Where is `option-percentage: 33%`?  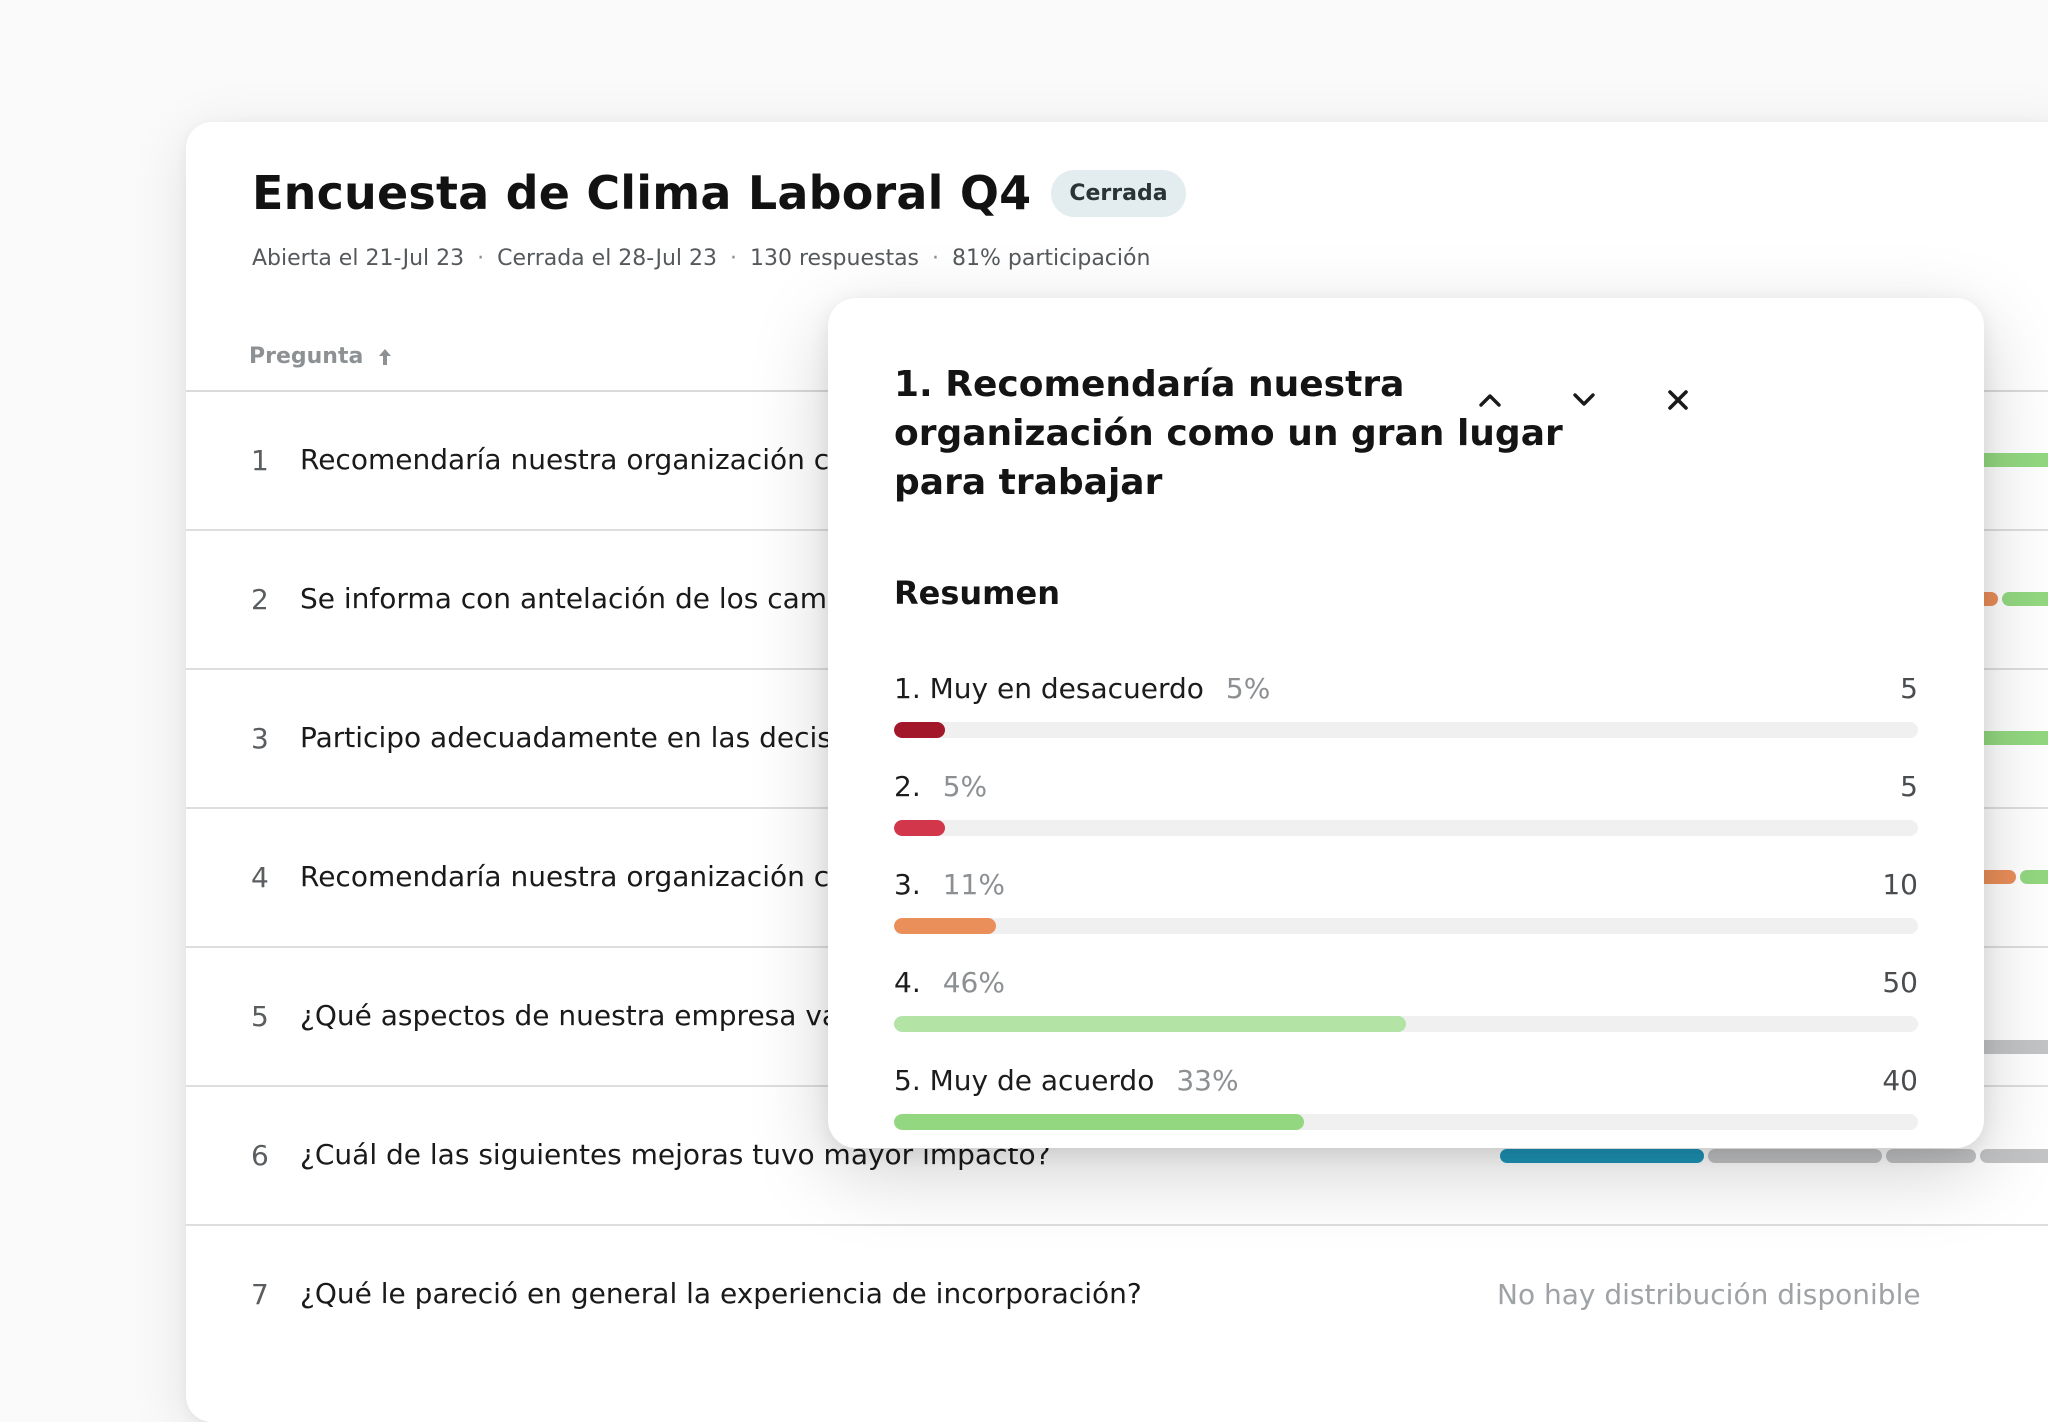
option-percentage: 33% is located at coordinates (1207, 1080).